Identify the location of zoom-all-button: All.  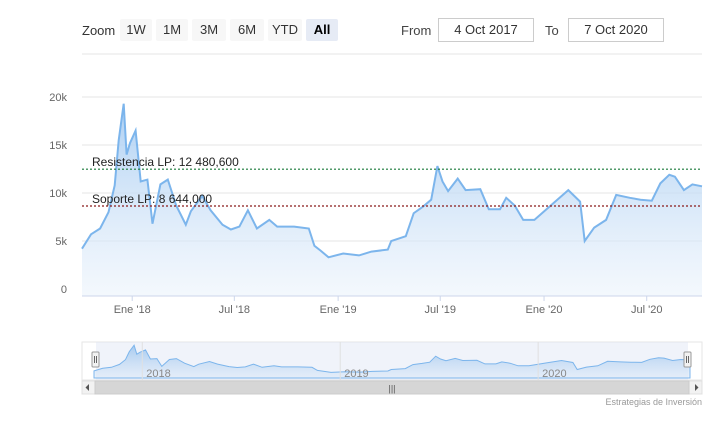
(322, 30).